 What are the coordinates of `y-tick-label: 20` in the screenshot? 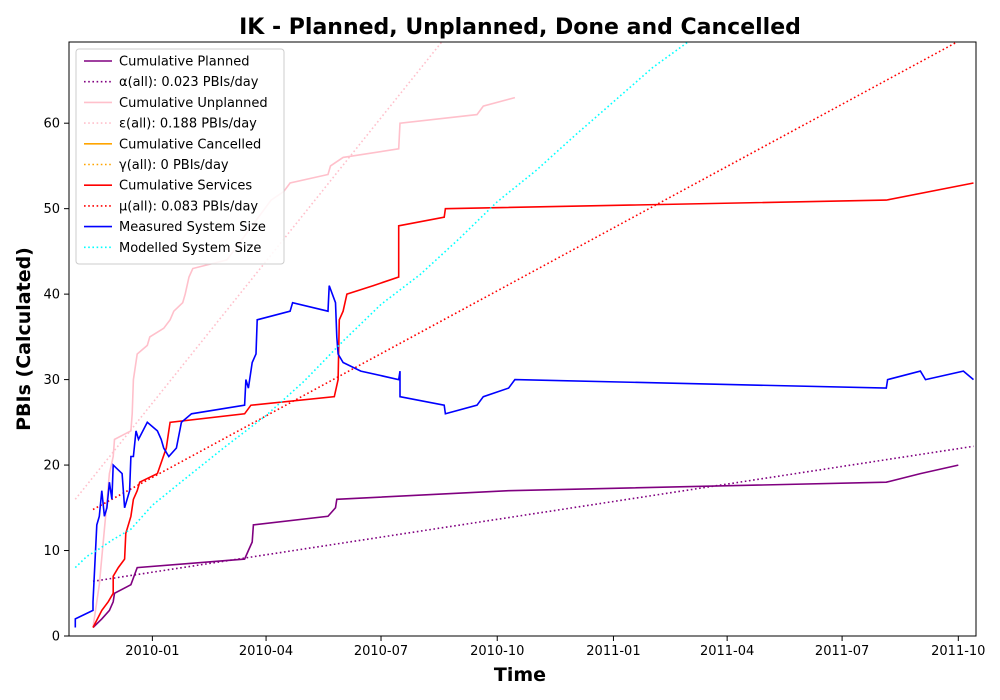 It's located at (51, 466).